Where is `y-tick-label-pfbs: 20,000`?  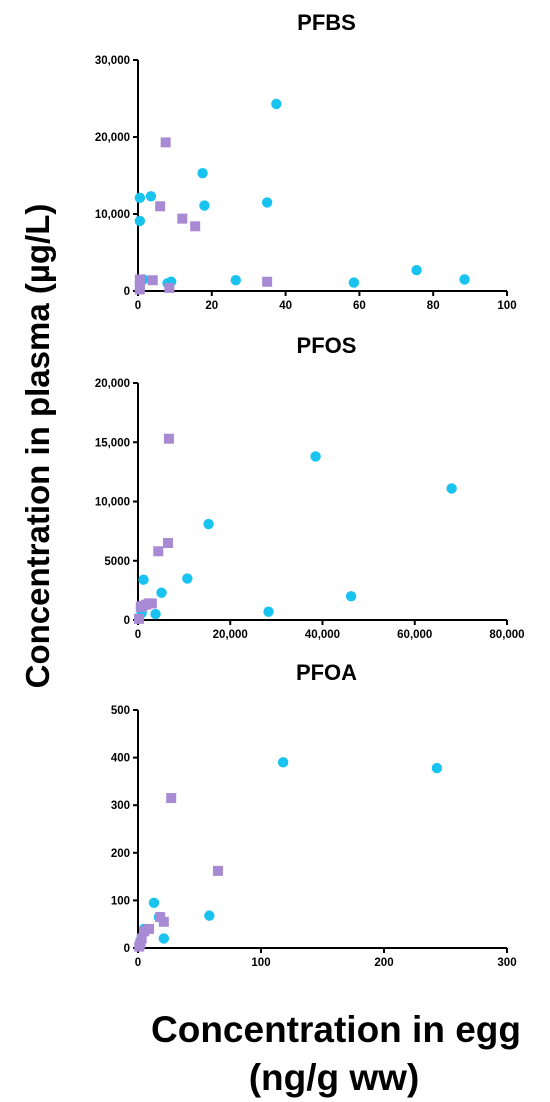
y-tick-label-pfbs: 20,000 is located at coordinates (112, 138).